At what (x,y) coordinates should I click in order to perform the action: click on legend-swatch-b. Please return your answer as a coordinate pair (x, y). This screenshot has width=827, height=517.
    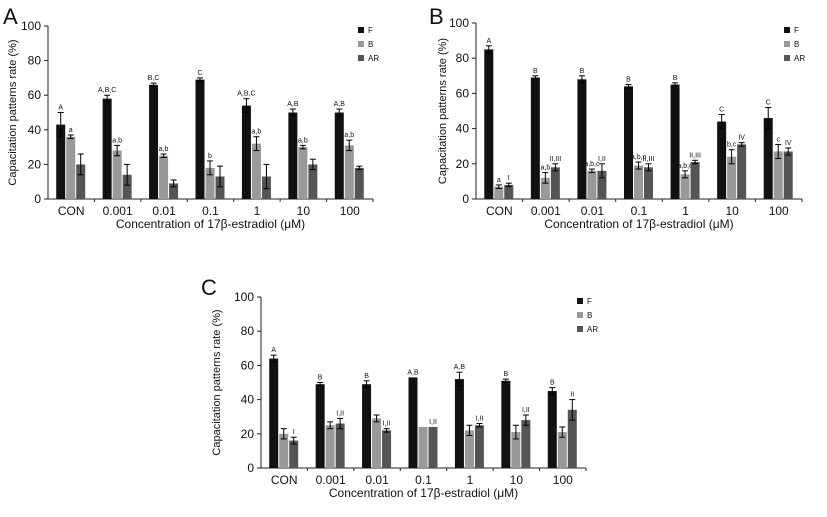
    Looking at the image, I should click on (580, 315).